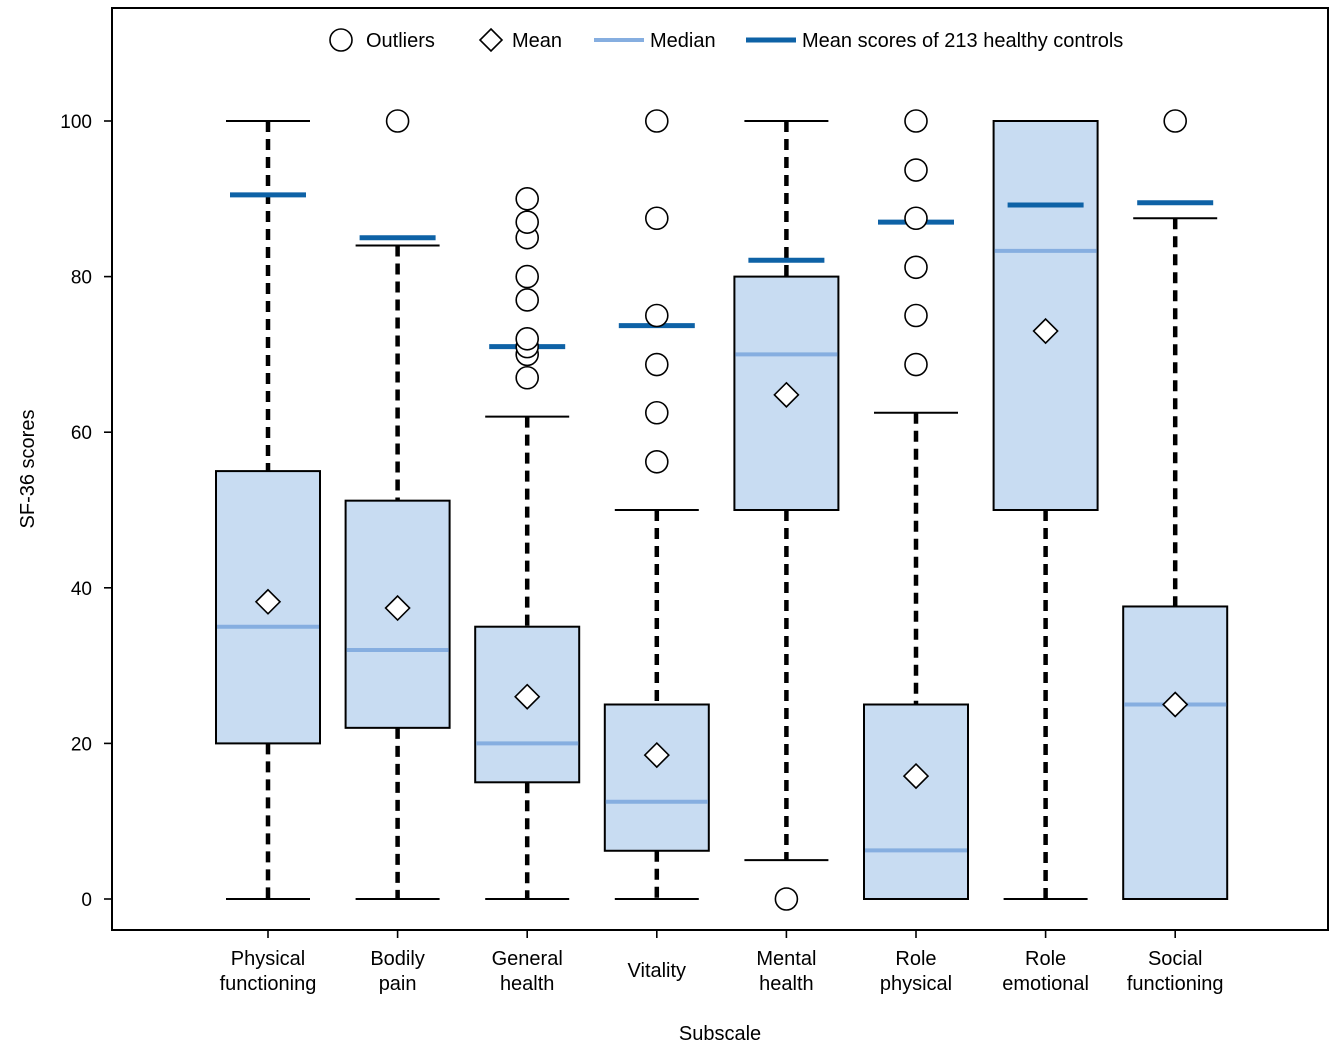 This screenshot has width=1339, height=1045. Describe the element at coordinates (527, 971) in the screenshot. I see `x-tick-label: General health` at that location.